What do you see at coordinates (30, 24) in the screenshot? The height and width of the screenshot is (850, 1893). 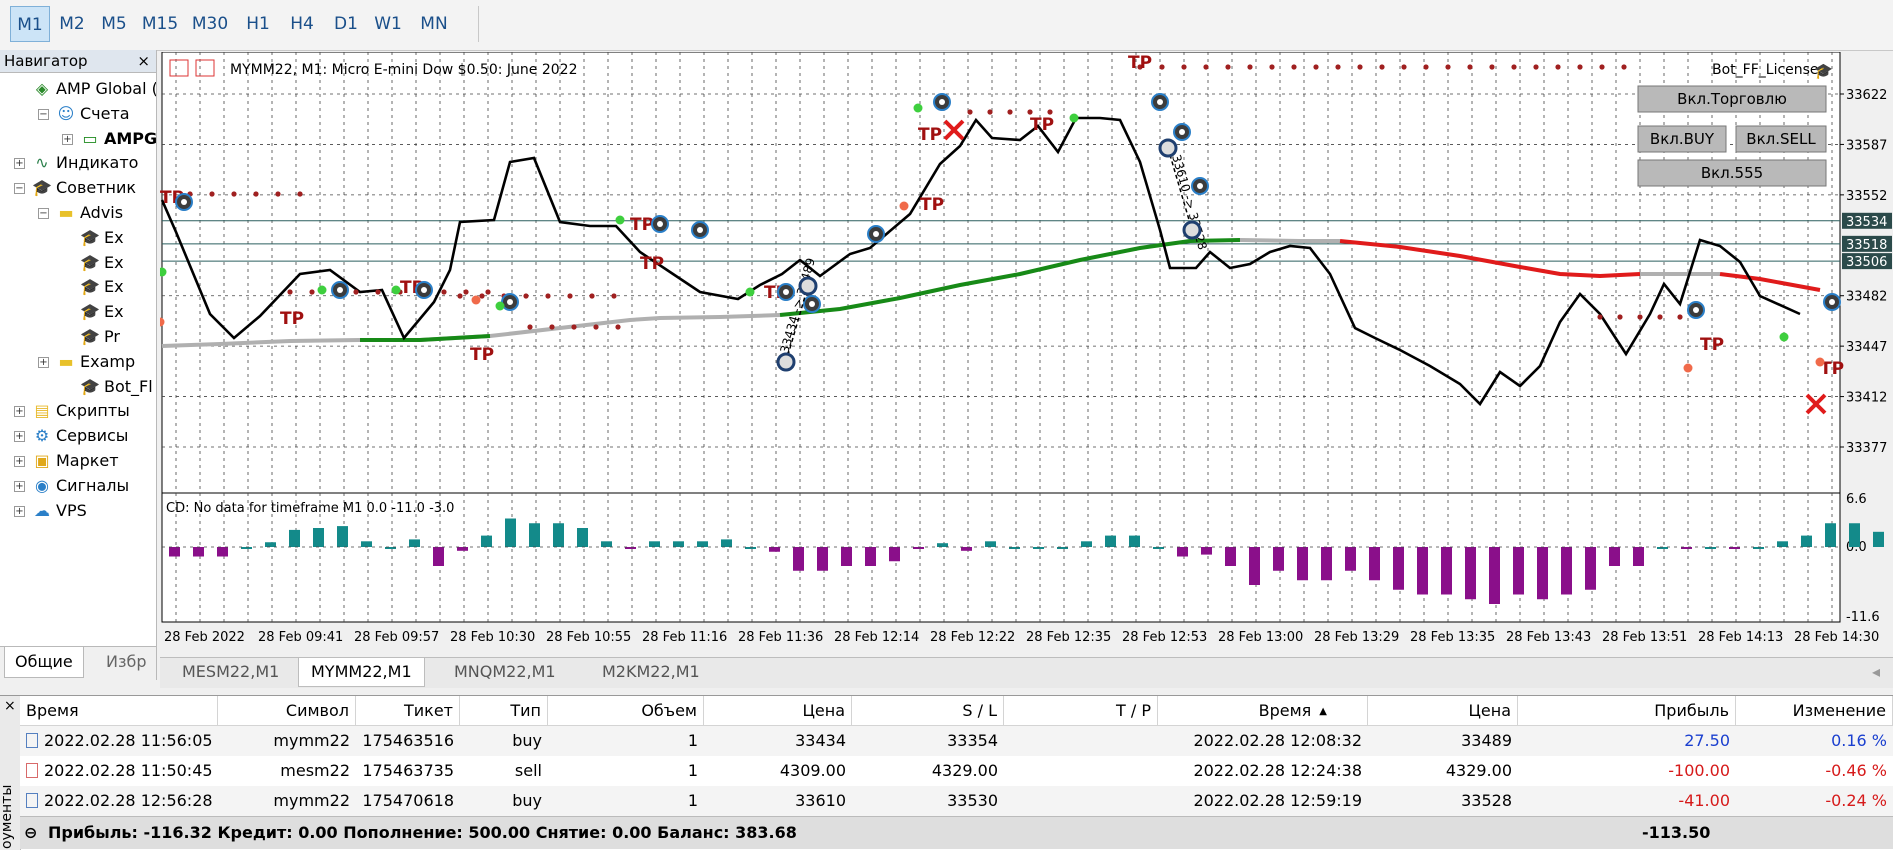 I see `timeframe-m1: M1` at bounding box center [30, 24].